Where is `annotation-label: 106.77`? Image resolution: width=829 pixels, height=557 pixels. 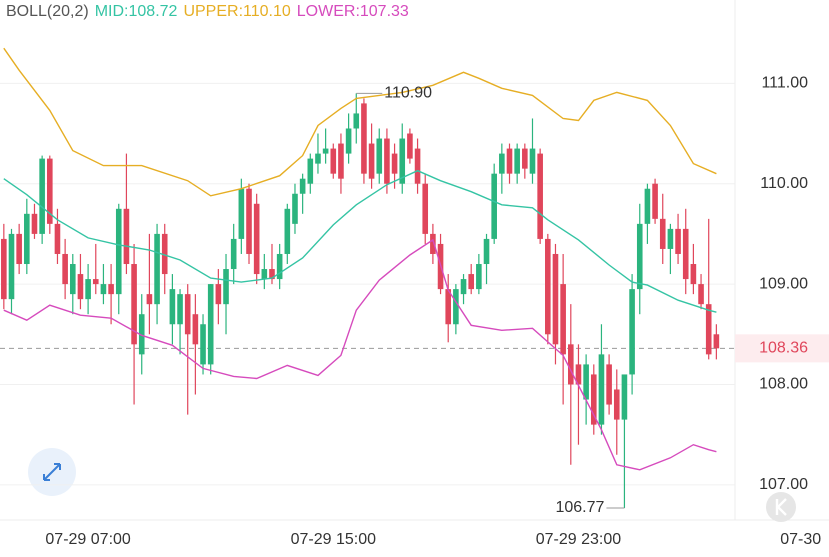 annotation-label: 106.77 is located at coordinates (579, 507).